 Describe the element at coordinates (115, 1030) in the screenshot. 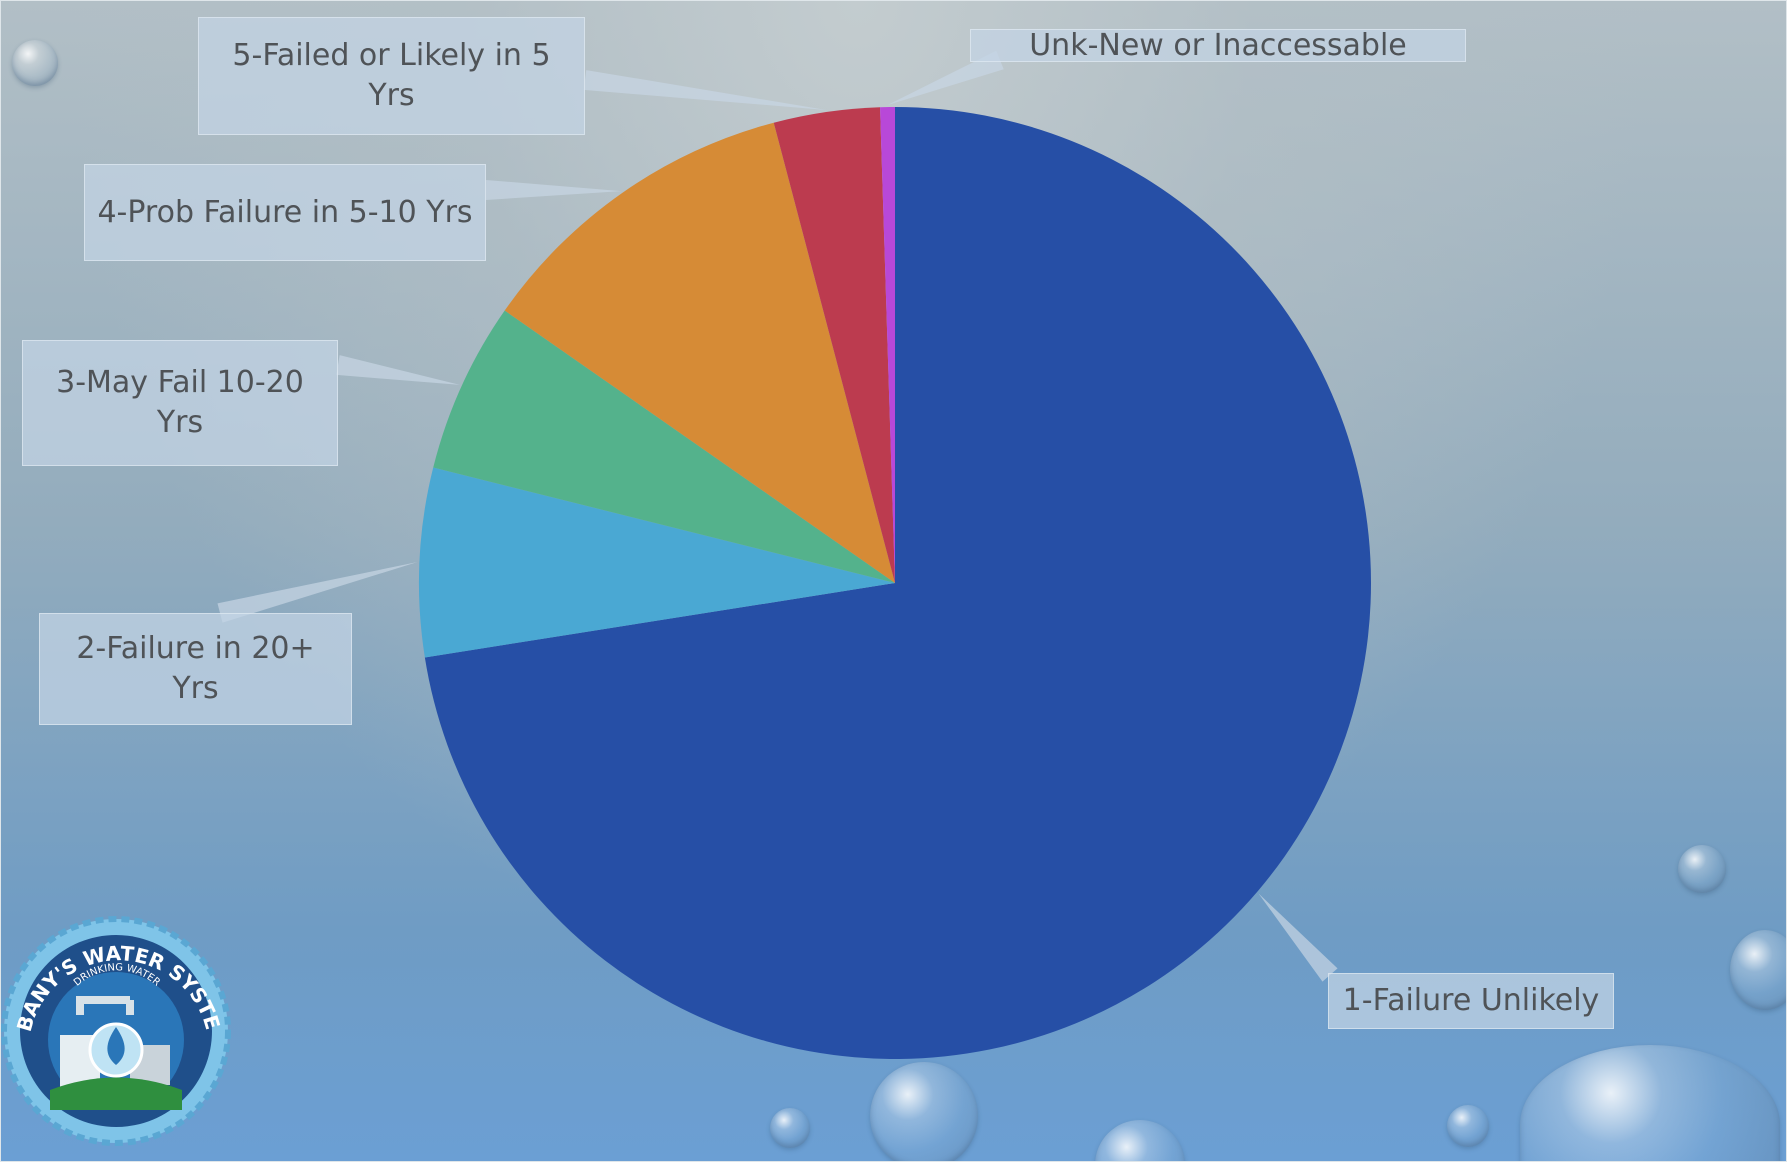

I see `albany-water-system-logo: ALBANY'S WATER SYSTEM DRINKING WATER` at that location.